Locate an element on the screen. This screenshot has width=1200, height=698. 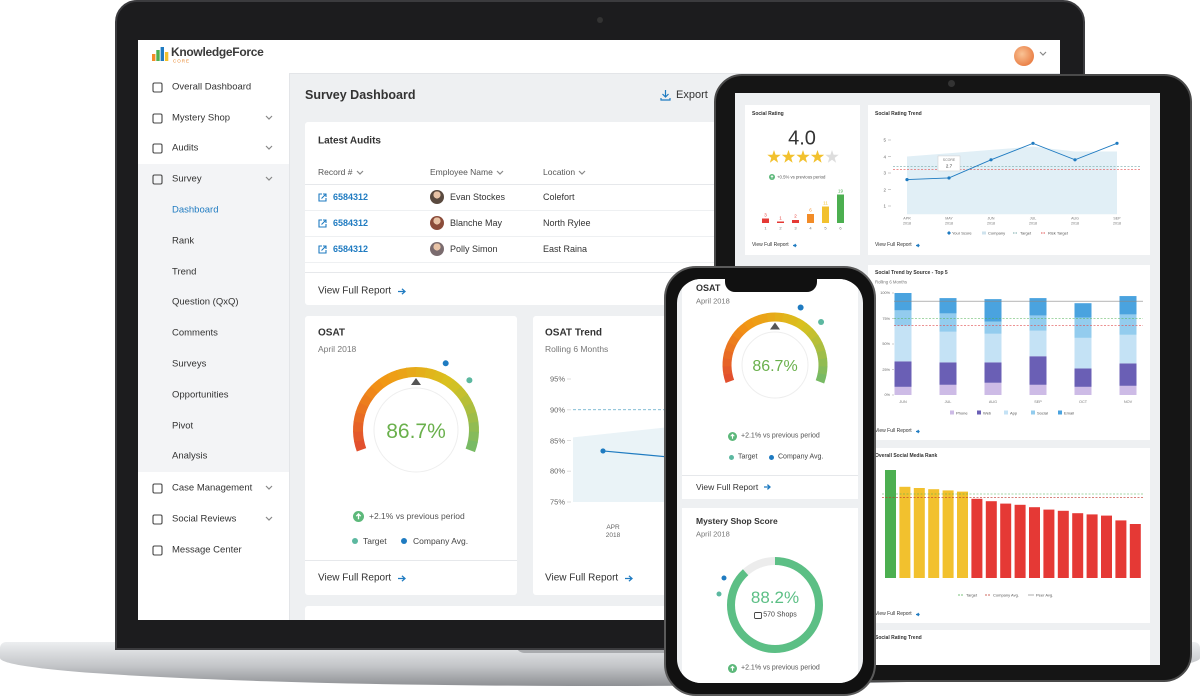
score-line is located at coordinates (1012, 161).